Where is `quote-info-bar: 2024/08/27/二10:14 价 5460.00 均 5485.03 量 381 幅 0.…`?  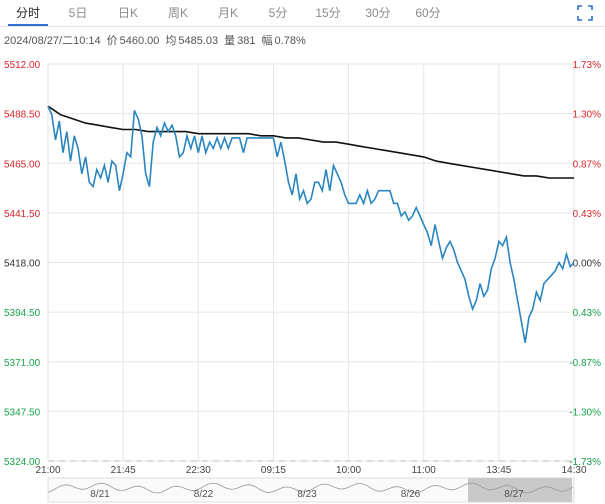
quote-info-bar: 2024/08/27/二10:14 价 5460.00 均 5485.03 量 381 幅 0.… is located at coordinates (158, 40).